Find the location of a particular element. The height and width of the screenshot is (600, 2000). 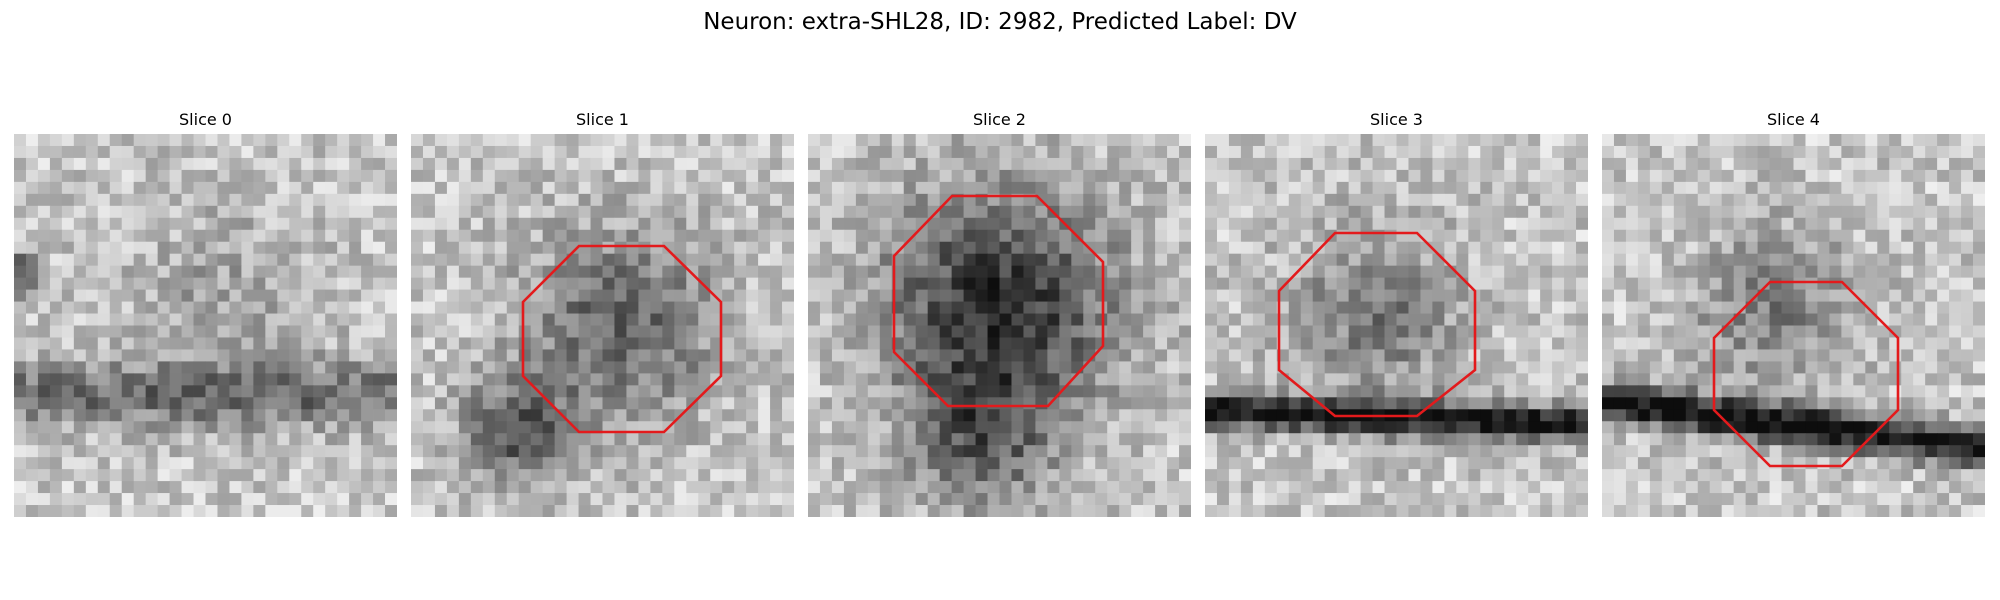

slice-title: Slice 2 is located at coordinates (999, 119).